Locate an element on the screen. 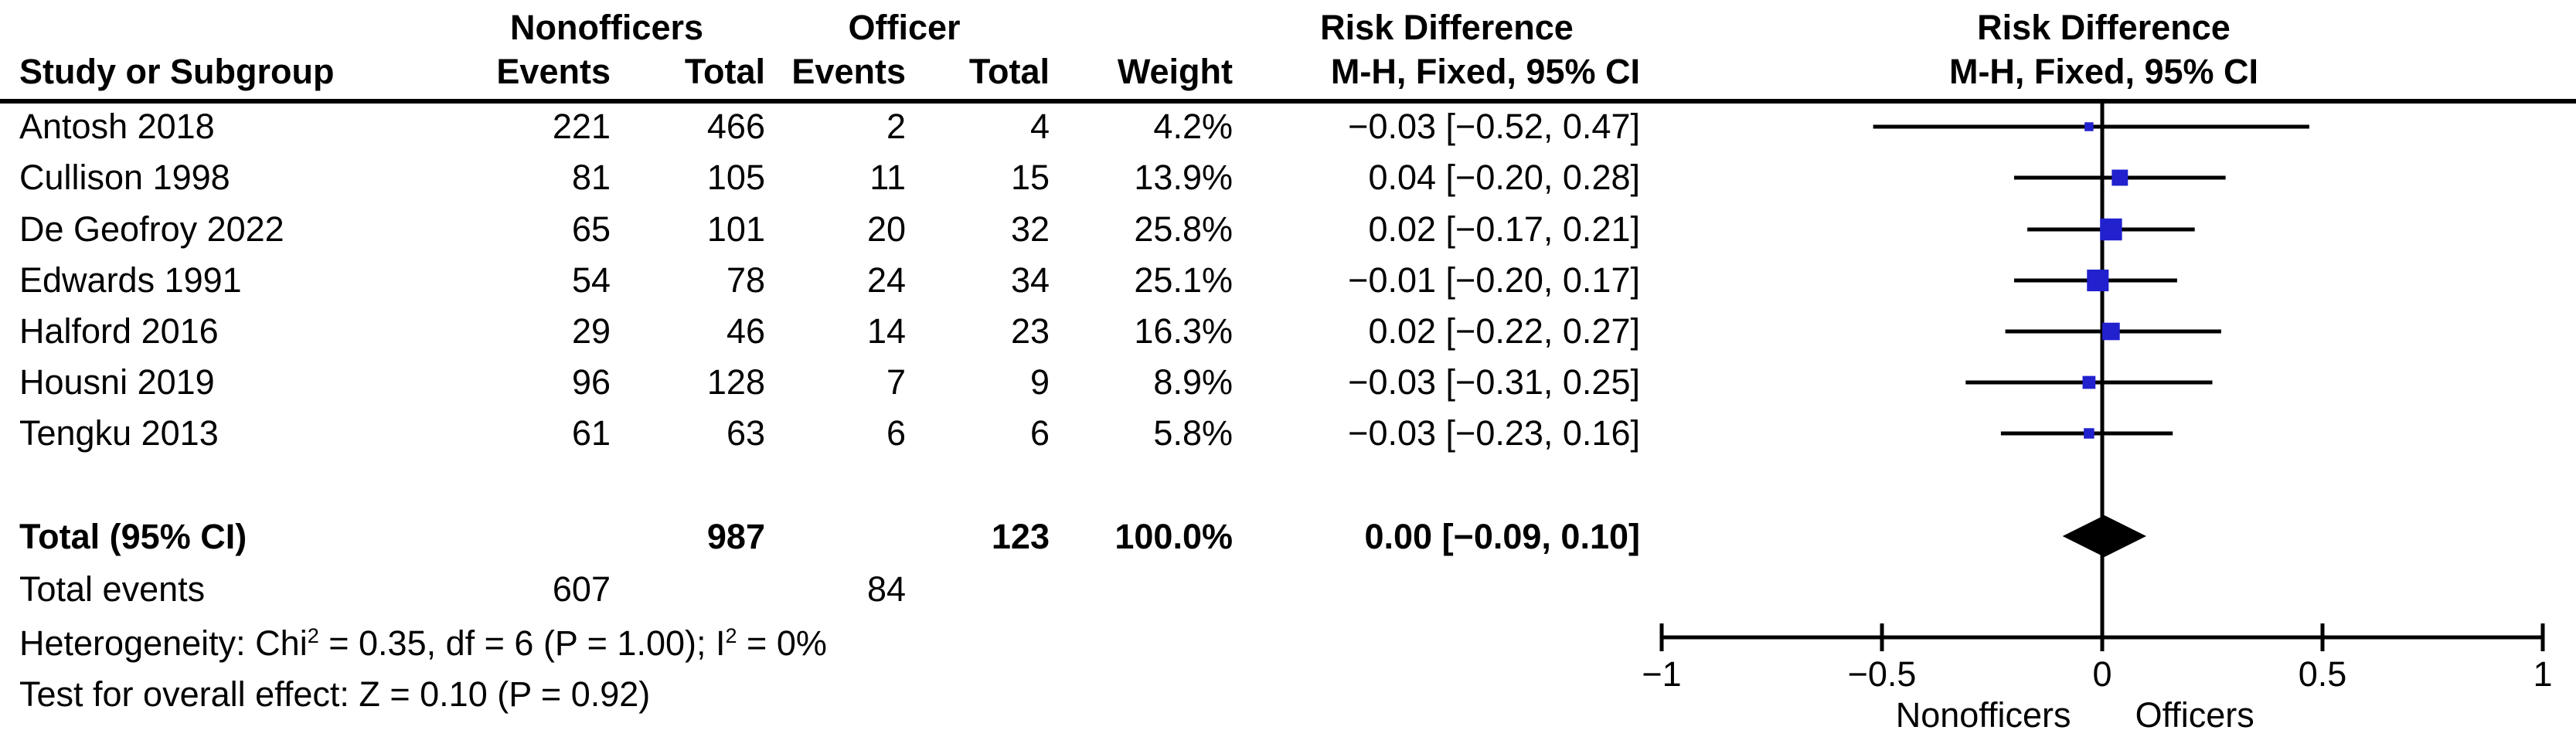 The width and height of the screenshot is (2576, 737). ci-cell: −0.03 [−0.23, 0.16] is located at coordinates (1494, 433).